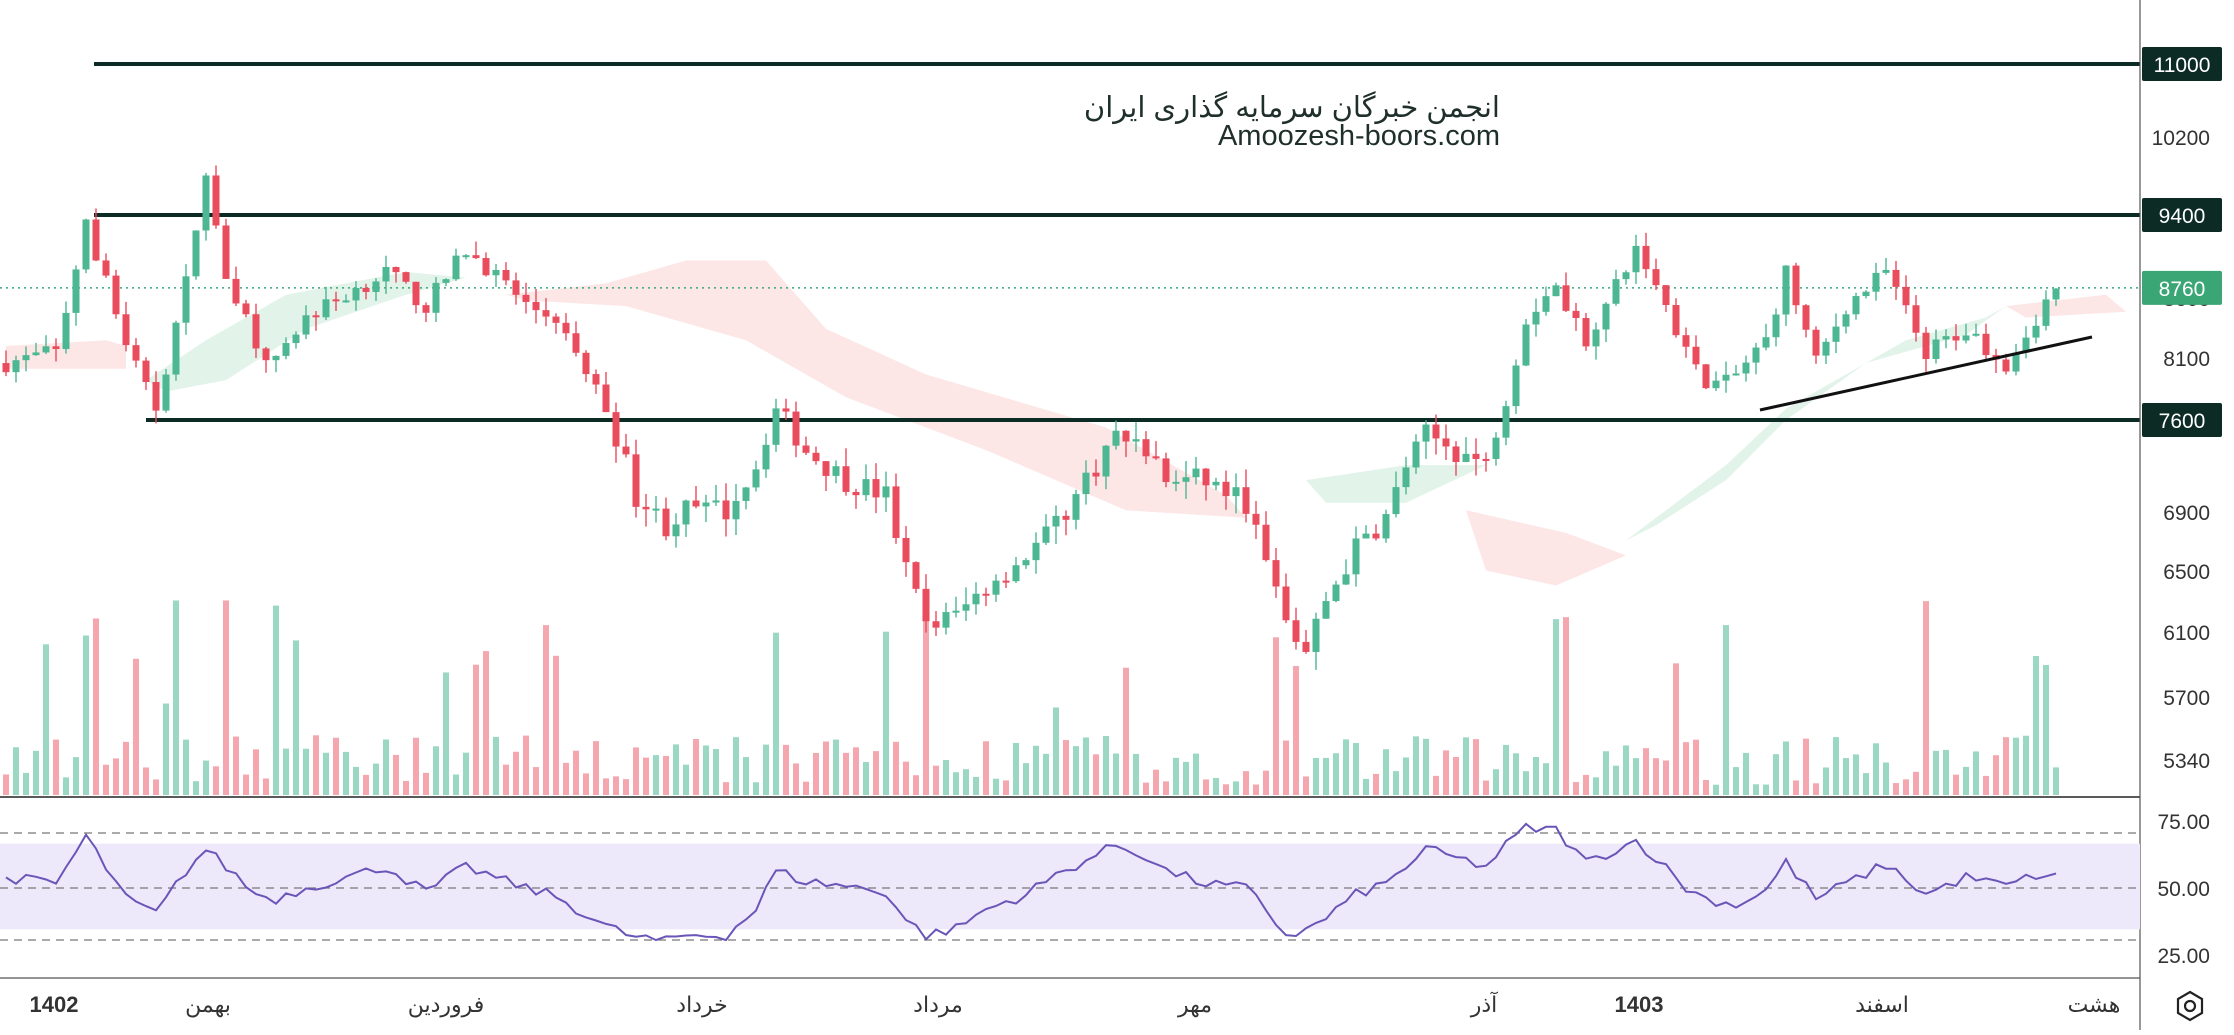 Image resolution: width=2234 pixels, height=1035 pixels. I want to click on time-label-2: فروردین, so click(446, 1004).